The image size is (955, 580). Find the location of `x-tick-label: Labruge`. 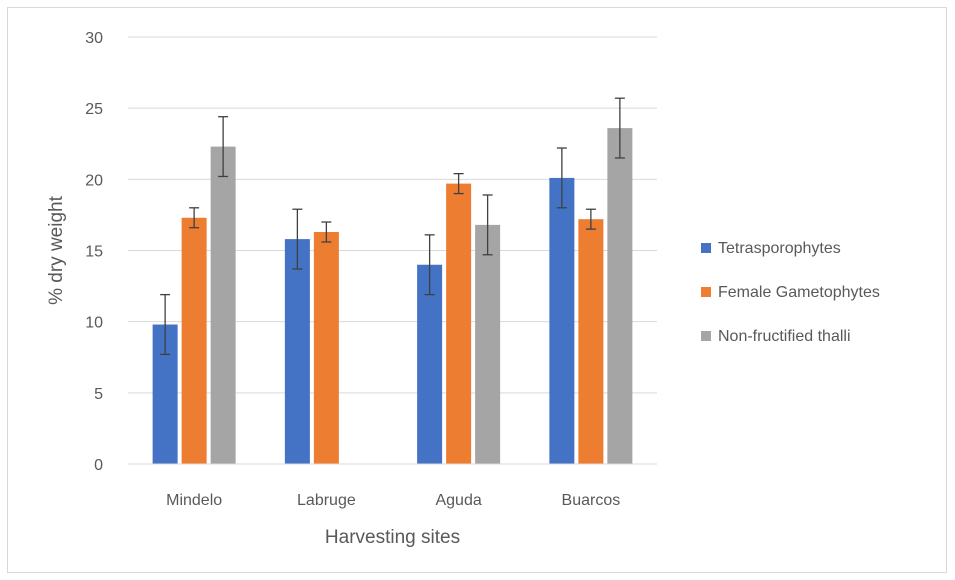

x-tick-label: Labruge is located at coordinates (326, 500).